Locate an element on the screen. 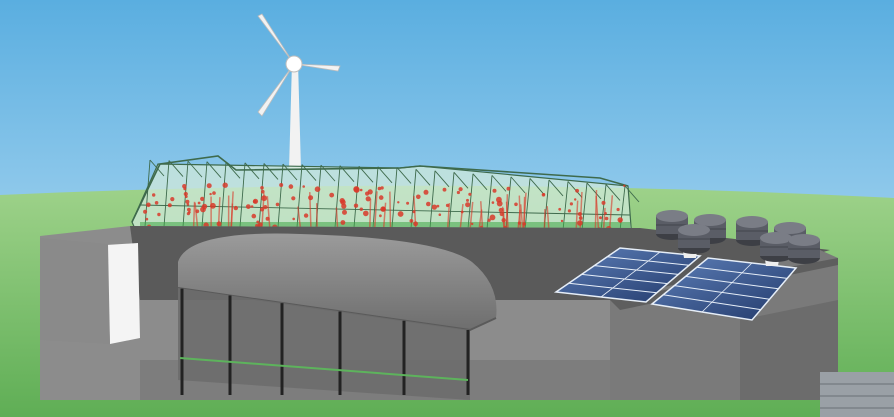 This screenshot has height=417, width=894. curved-canopy is located at coordinates (337, 316).